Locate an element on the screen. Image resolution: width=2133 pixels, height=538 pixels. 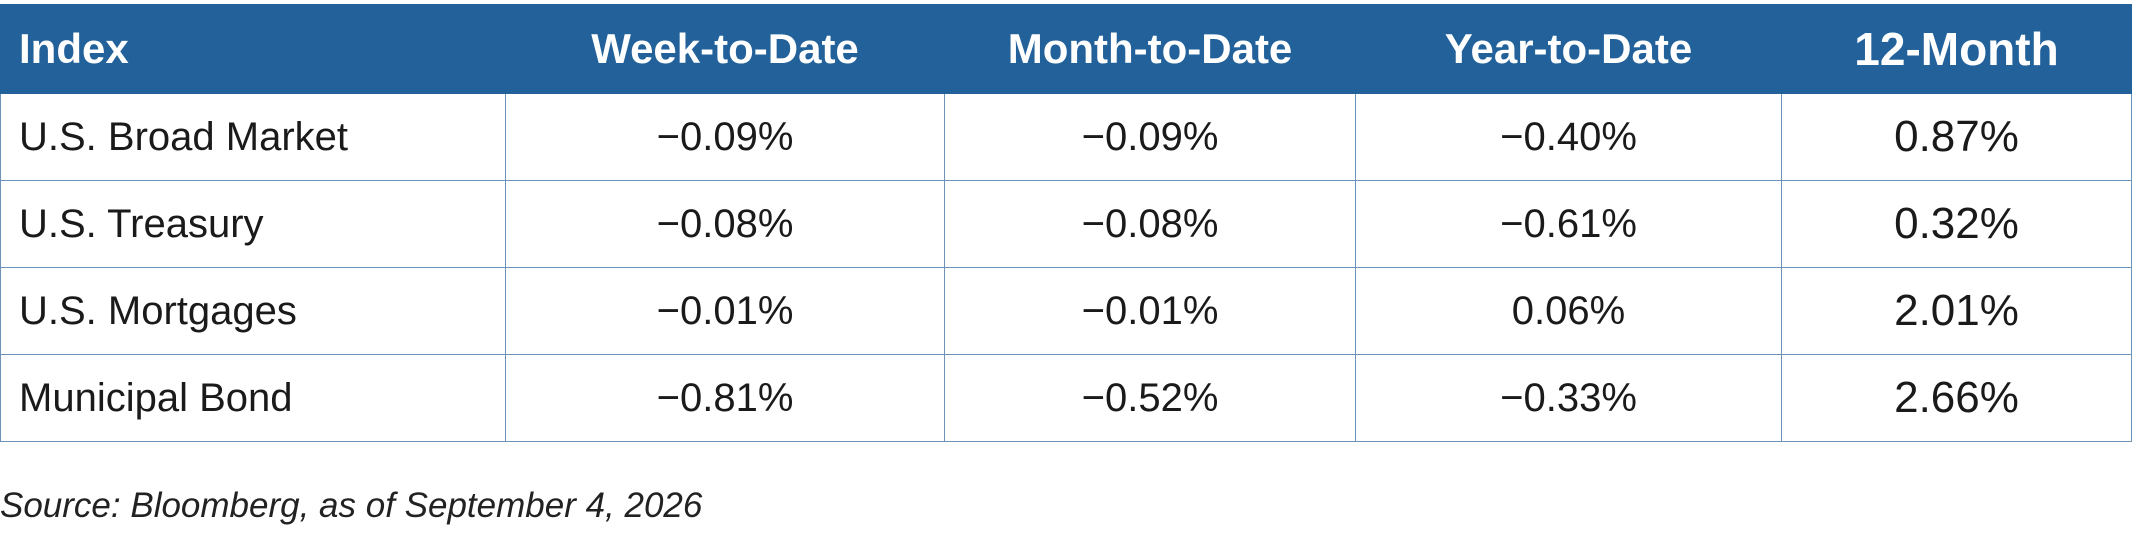
cell: −0.52% is located at coordinates (1150, 398).